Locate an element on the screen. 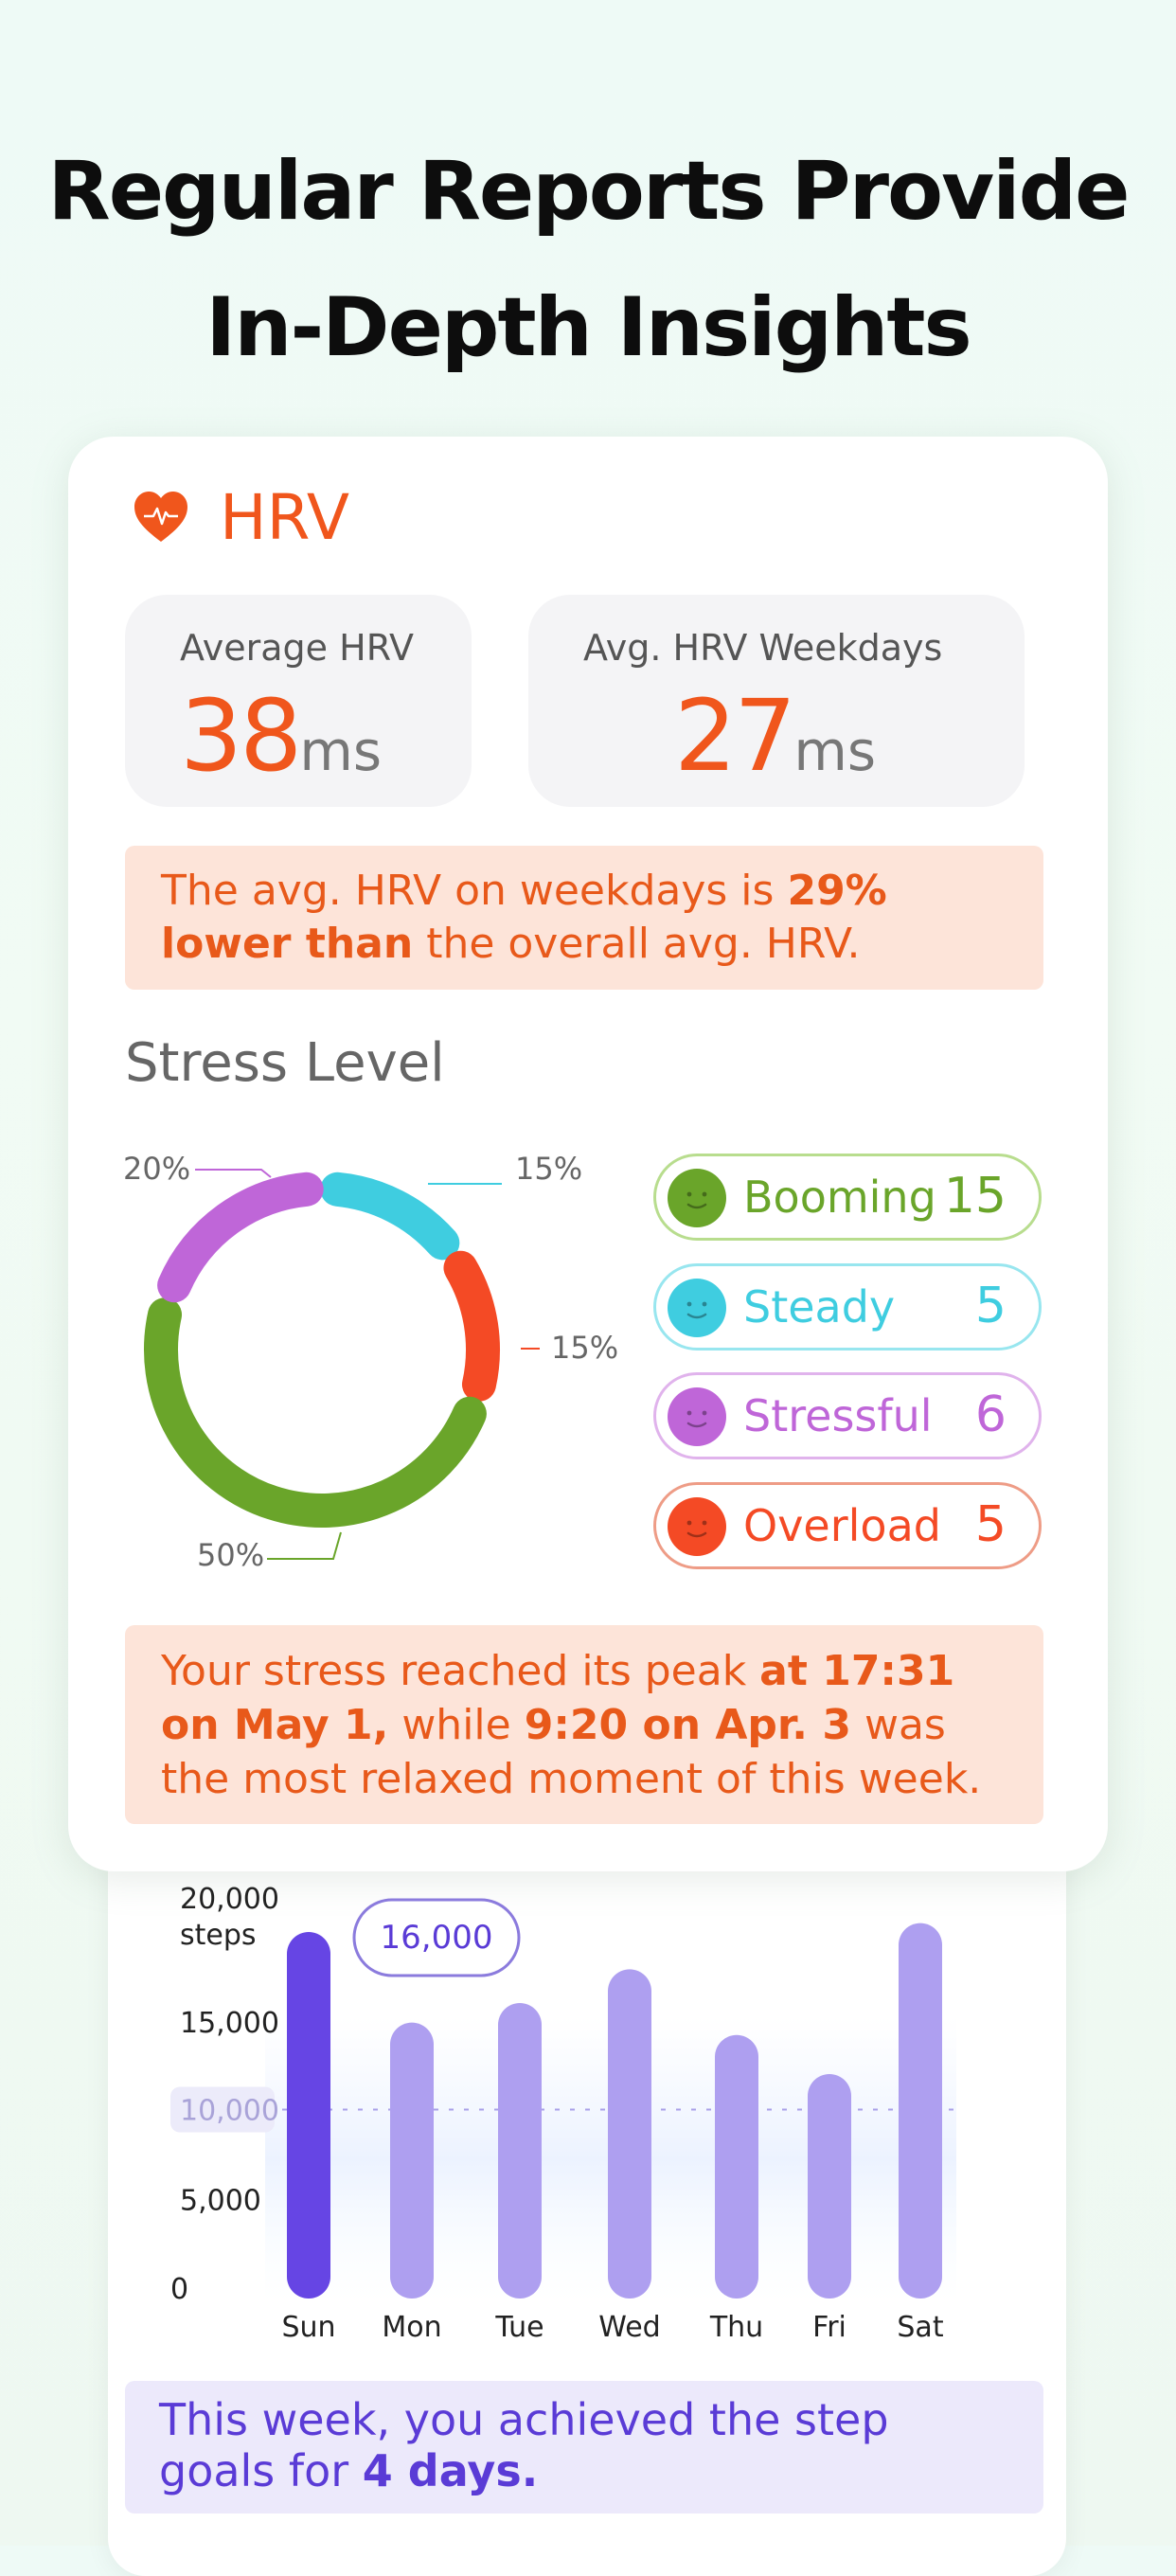  hrv-title: HRV is located at coordinates (285, 517).